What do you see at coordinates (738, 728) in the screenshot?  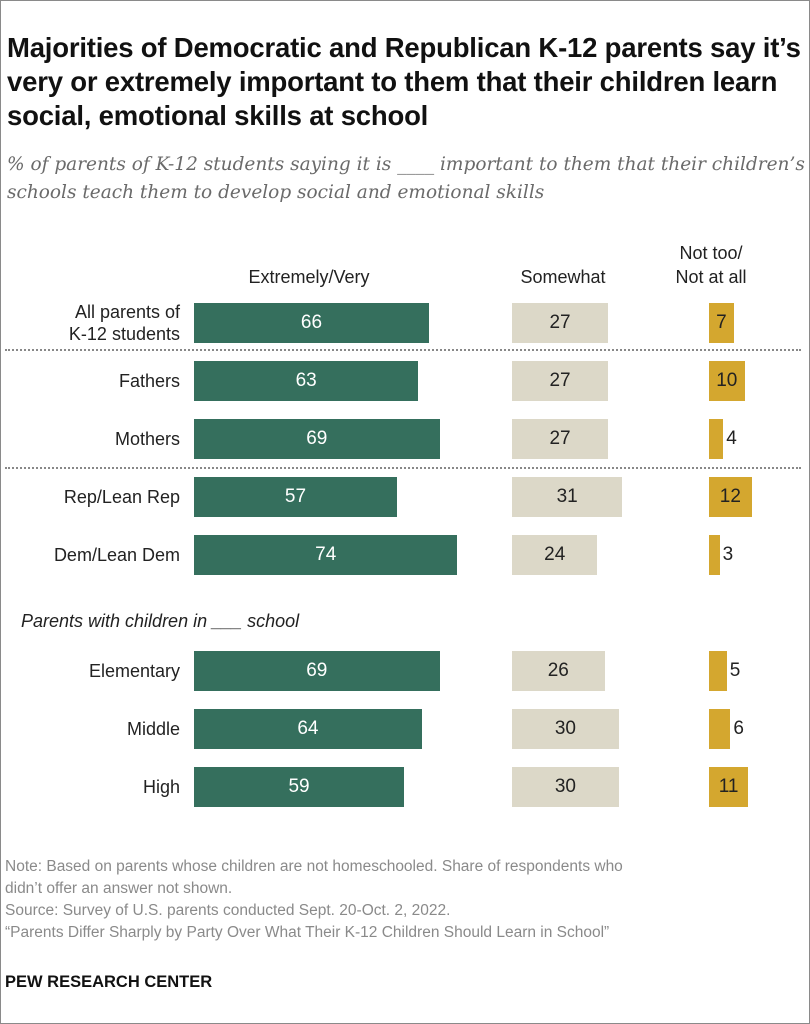 I see `data-label-not-too: 6` at bounding box center [738, 728].